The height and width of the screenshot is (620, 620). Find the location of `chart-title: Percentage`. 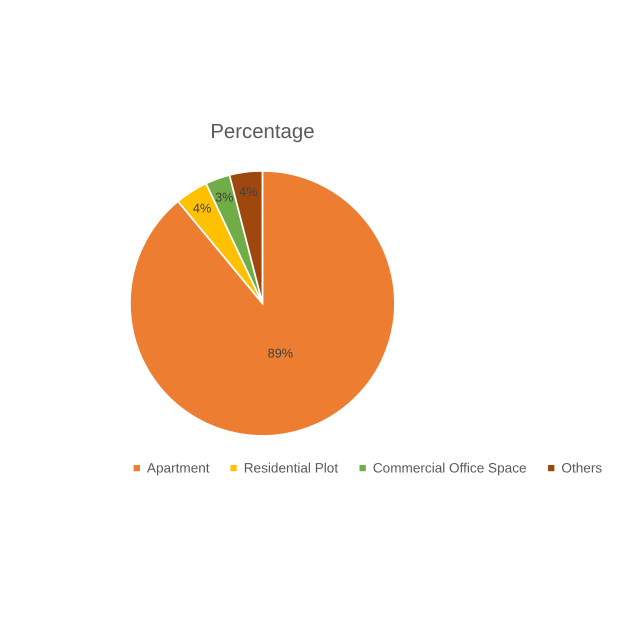

chart-title: Percentage is located at coordinates (262, 131).